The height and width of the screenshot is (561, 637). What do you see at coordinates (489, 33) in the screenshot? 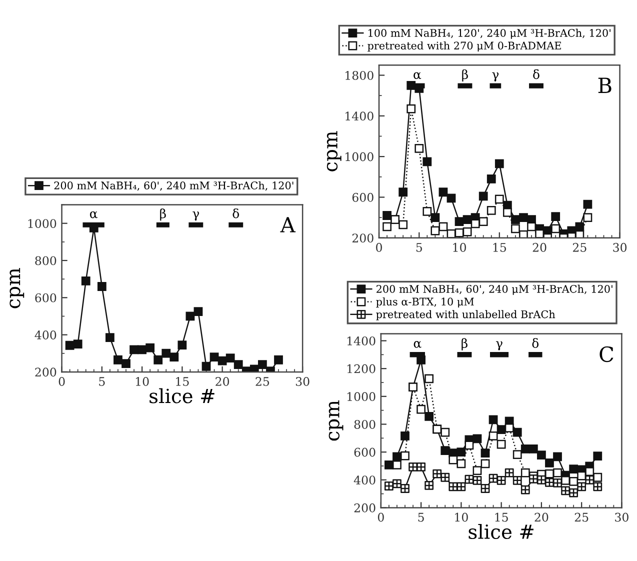
I see `legend-label: 100 mM NaBH₄, 120', 240 μM ³H-BrACh, 120'` at bounding box center [489, 33].